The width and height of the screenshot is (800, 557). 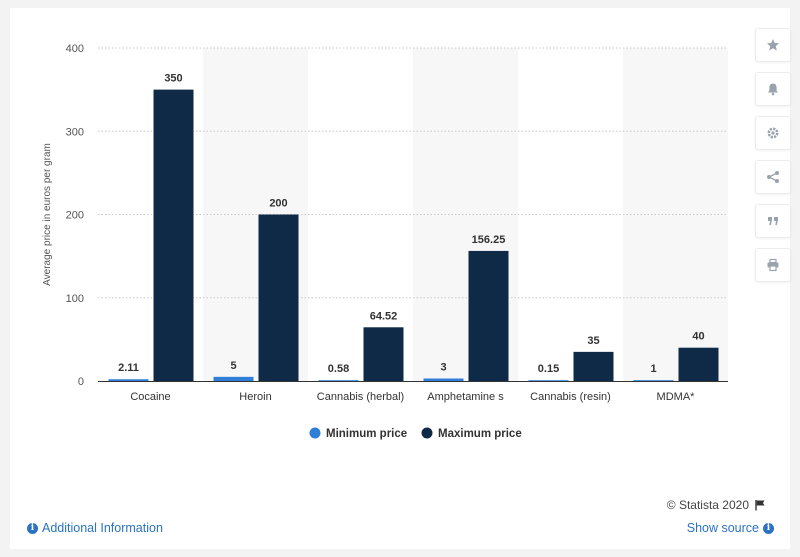 What do you see at coordinates (570, 397) in the screenshot?
I see `x-tick-label: Cannabis (resin)` at bounding box center [570, 397].